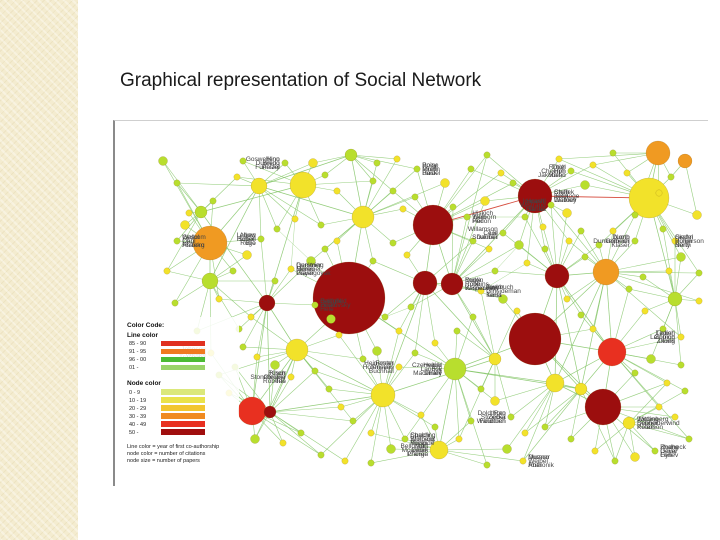 Image resolution: width=720 pixels, height=540 pixels. What do you see at coordinates (163, 461) in the screenshot?
I see `legend-note: node size = number of papers` at bounding box center [163, 461].